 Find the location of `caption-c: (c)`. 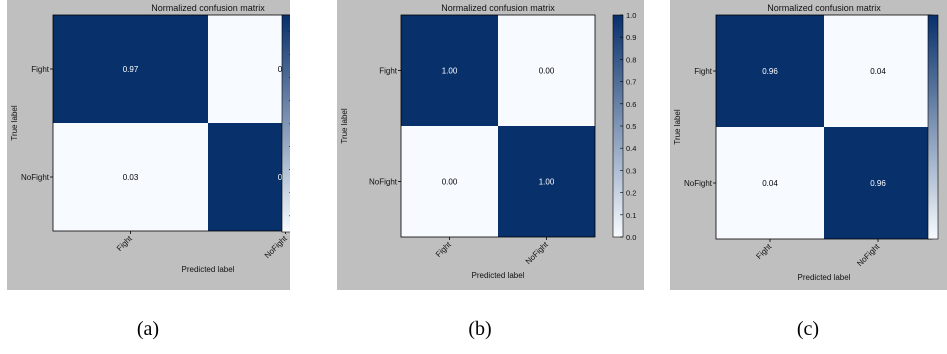

caption-c: (c) is located at coordinates (808, 329).